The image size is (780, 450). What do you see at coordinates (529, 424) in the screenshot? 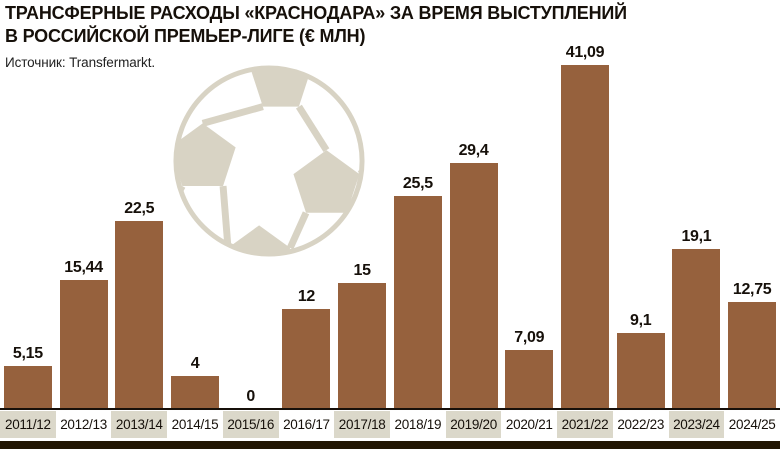
I see `x-axis-label: 2020/21` at bounding box center [529, 424].